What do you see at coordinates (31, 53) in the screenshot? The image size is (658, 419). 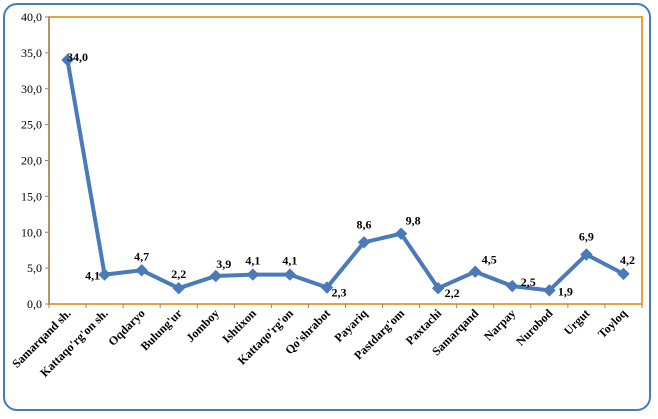 I see `y-tick-label: 35,0` at bounding box center [31, 53].